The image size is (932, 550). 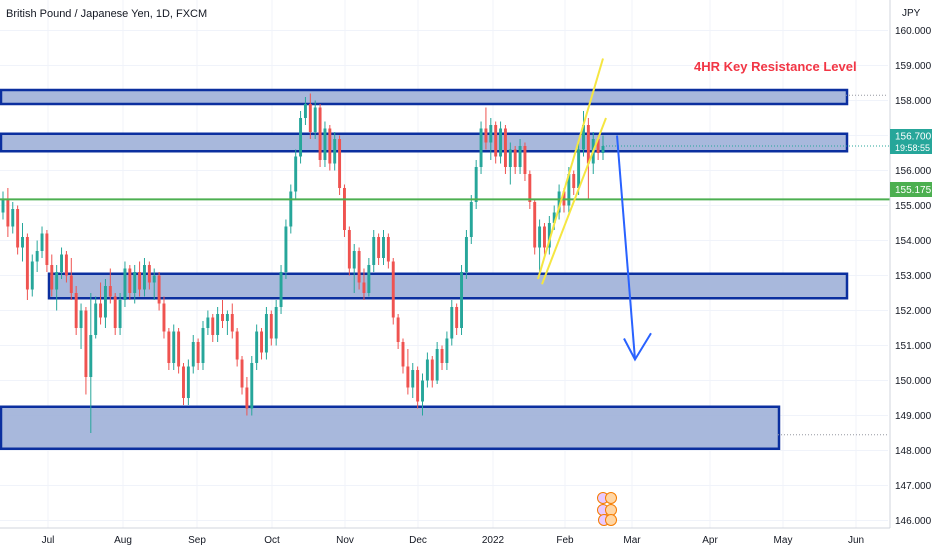 I want to click on y-tick-label: 151.000, so click(x=913, y=346).